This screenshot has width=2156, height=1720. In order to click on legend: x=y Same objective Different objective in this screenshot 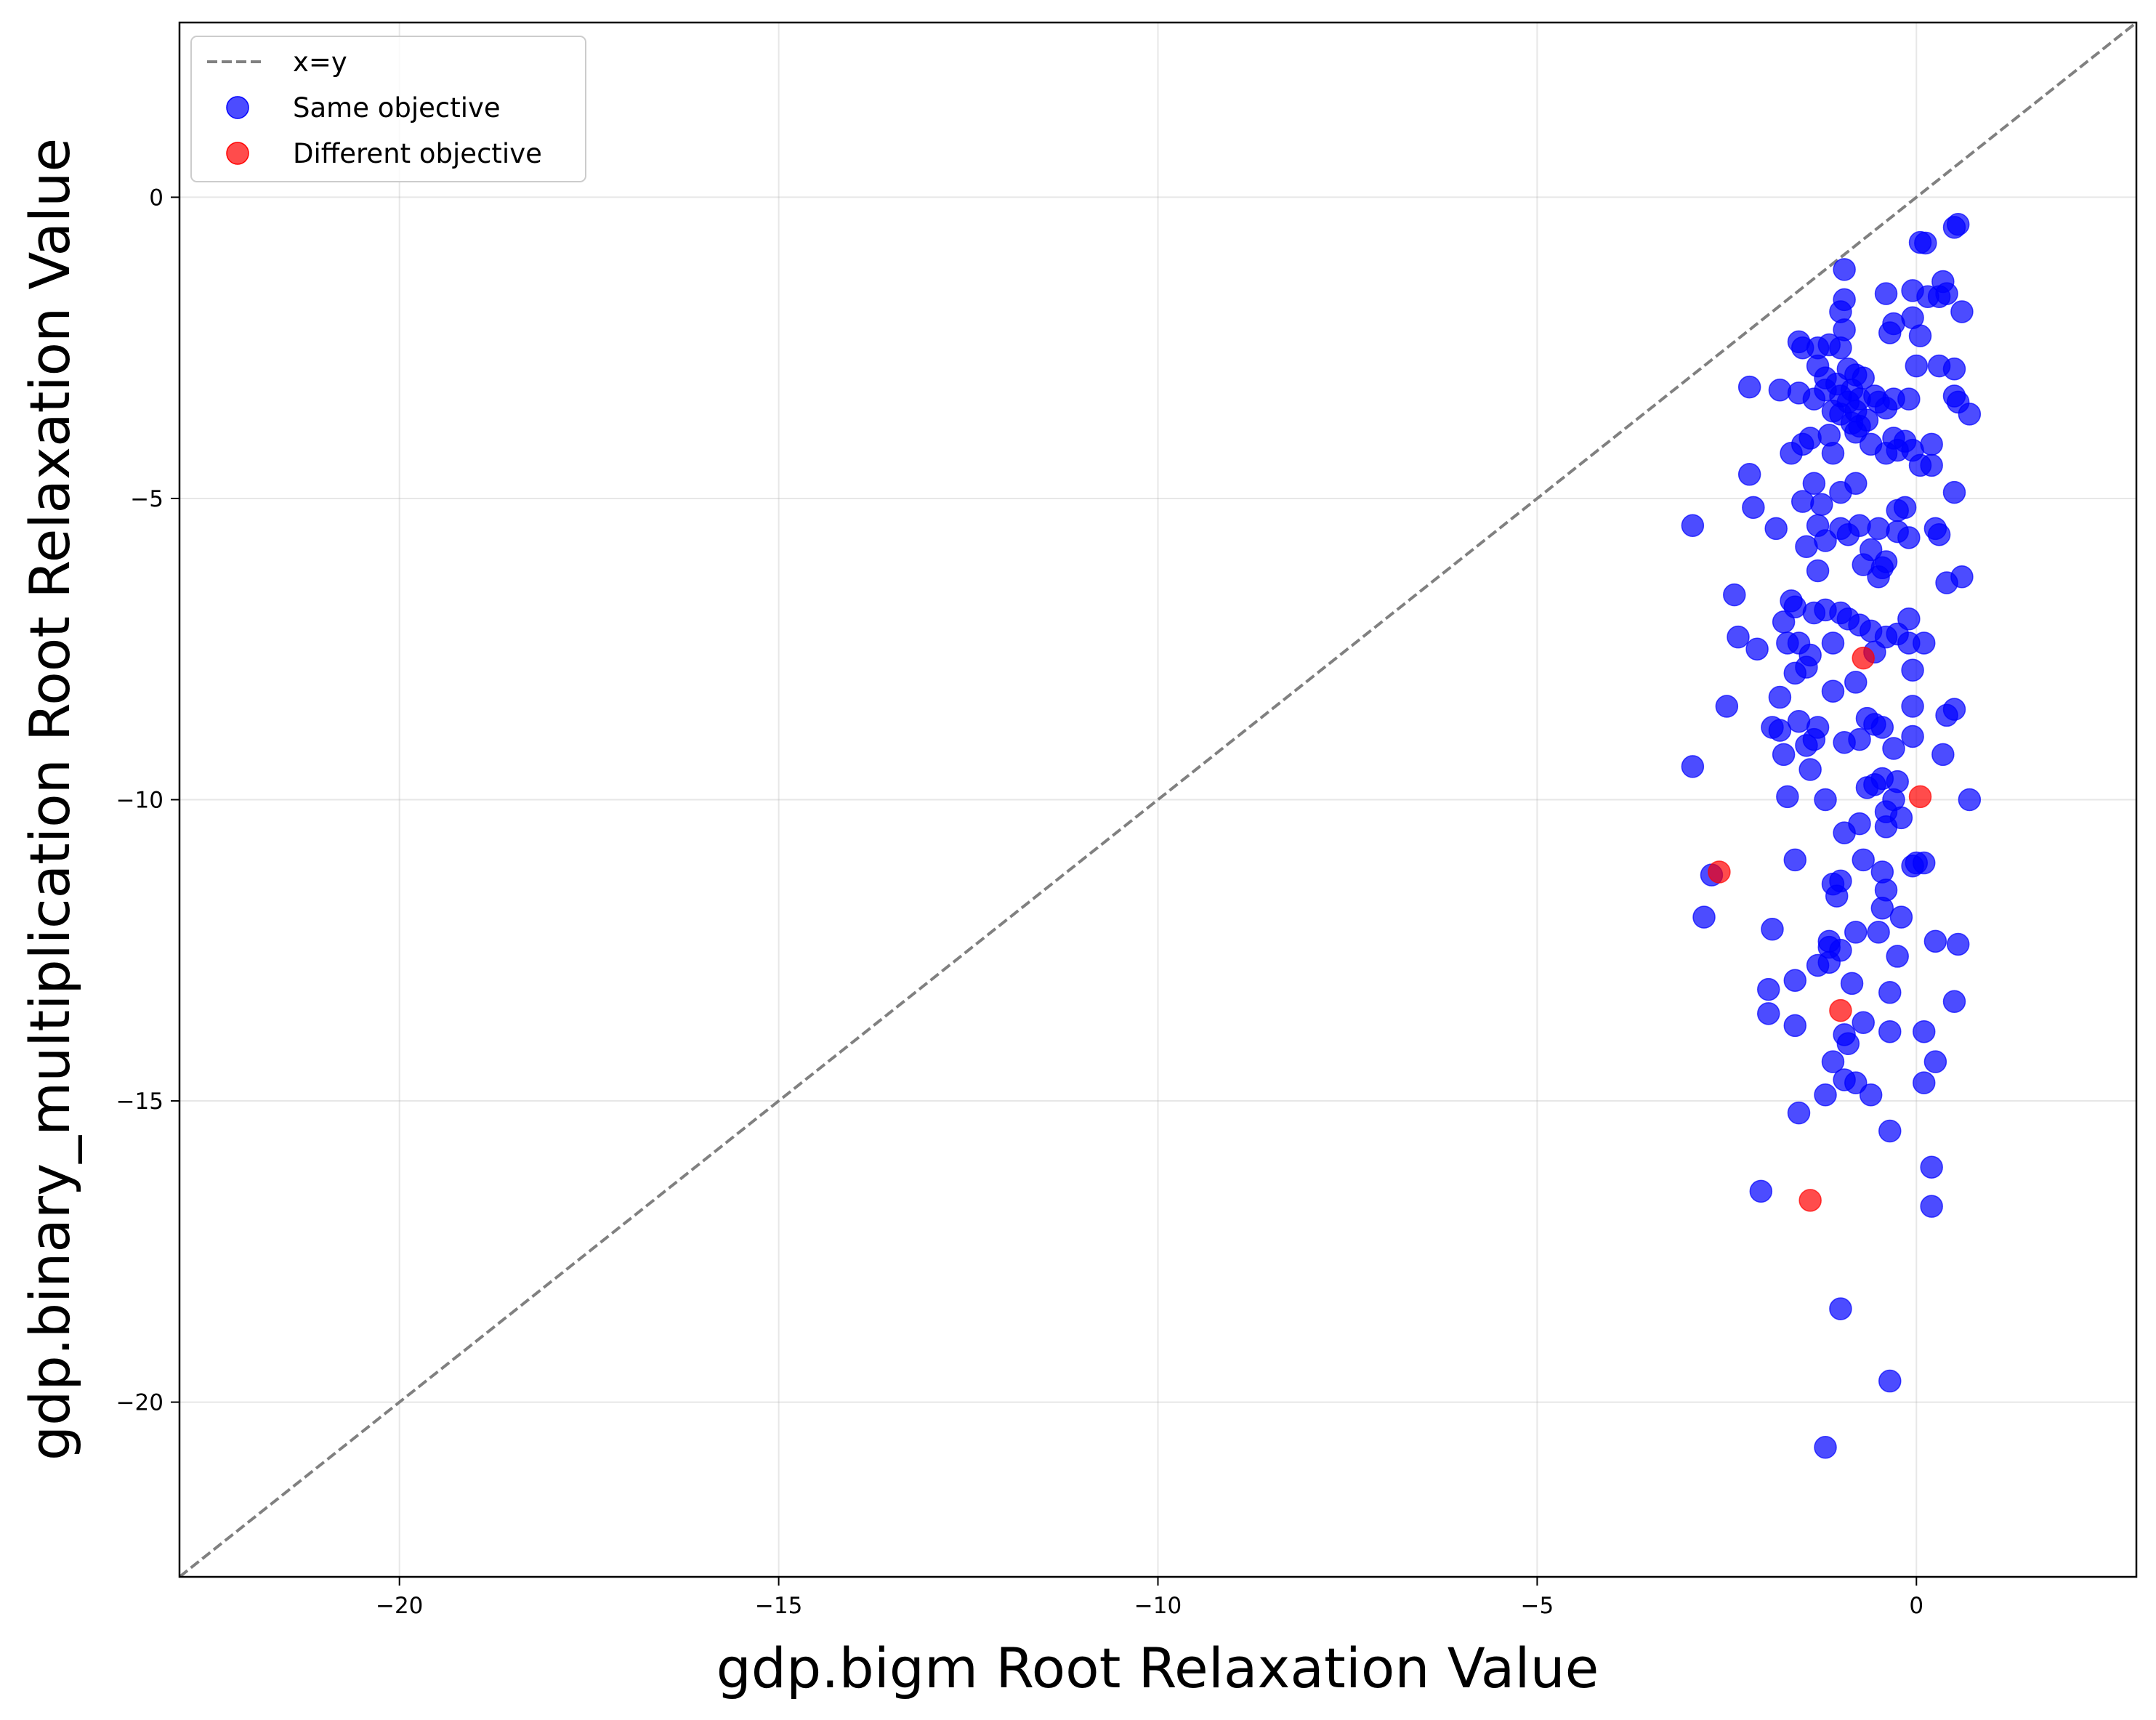, I will do `click(388, 109)`.